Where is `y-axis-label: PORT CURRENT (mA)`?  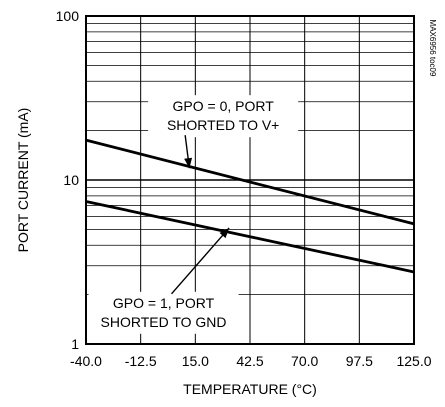 y-axis-label: PORT CURRENT (mA) is located at coordinates (23, 180).